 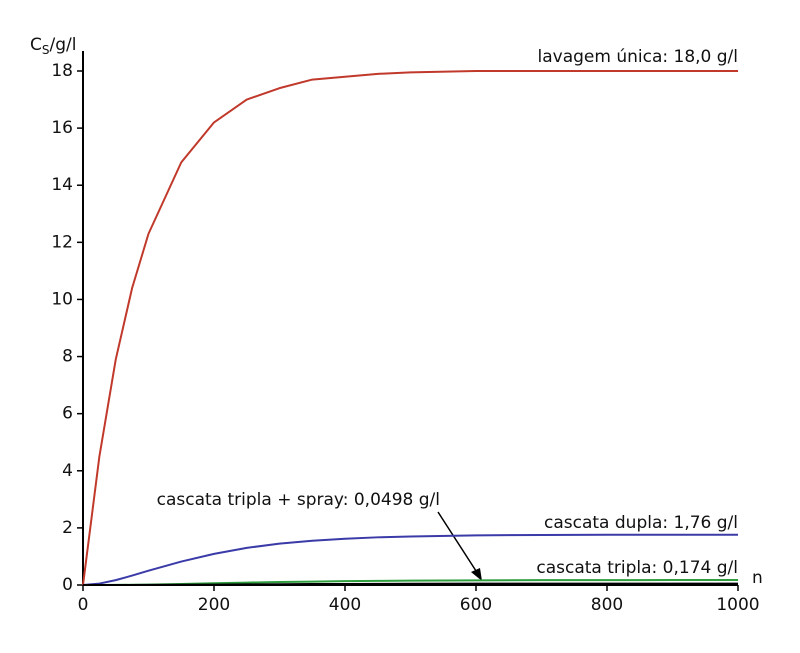 I want to click on y-tick-label: 0, so click(x=67, y=585).